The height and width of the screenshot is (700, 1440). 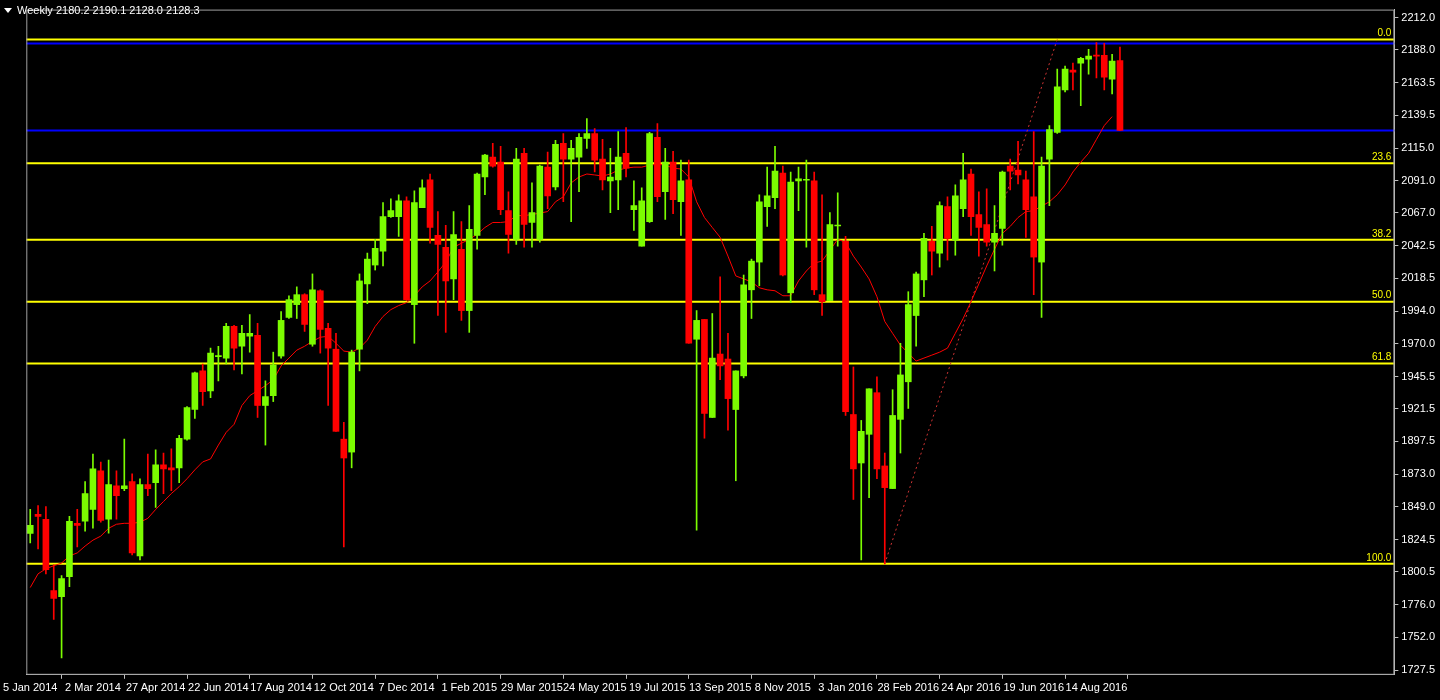 What do you see at coordinates (1418, 636) in the screenshot?
I see `y-tick-label: 1752.0` at bounding box center [1418, 636].